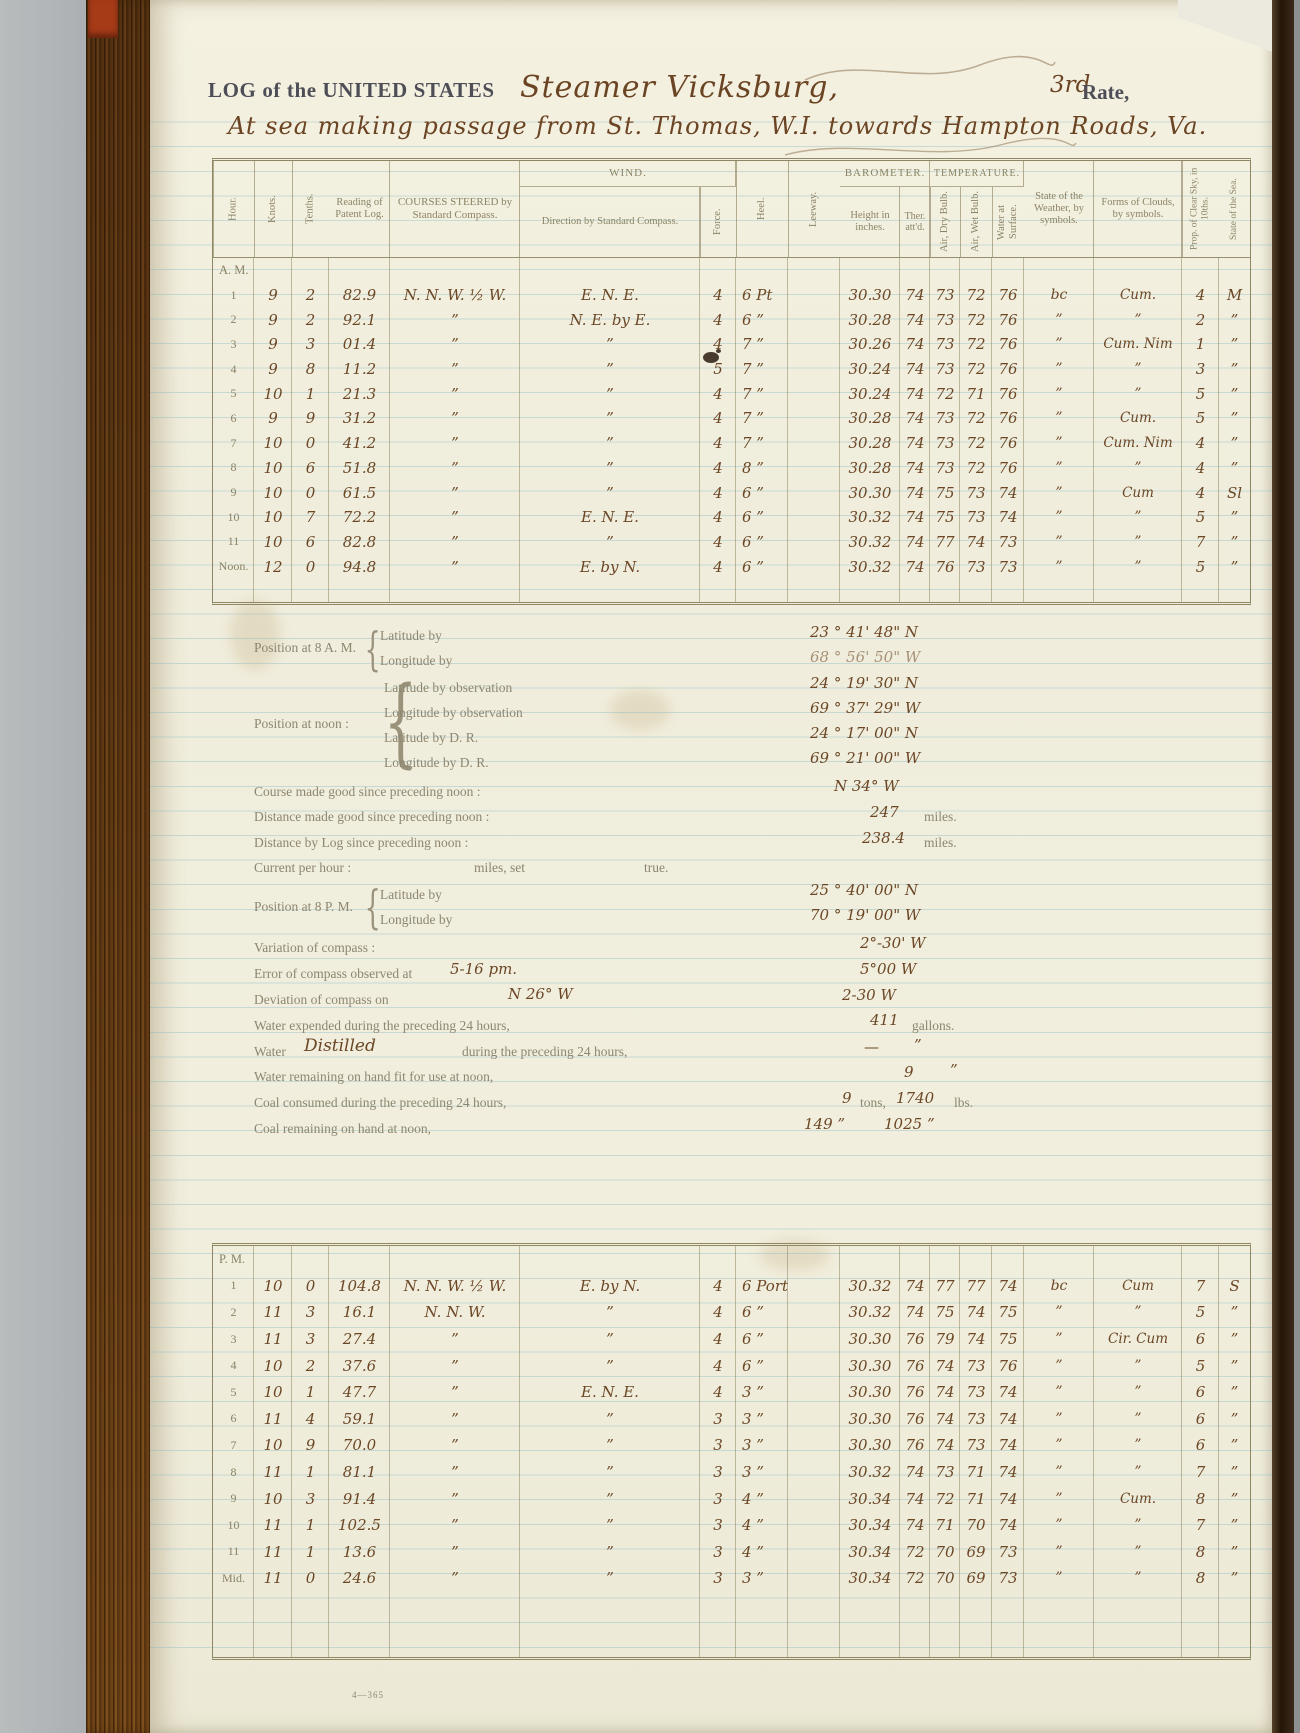  What do you see at coordinates (762, 344) in the screenshot?
I see `log-cell: 7 ”` at bounding box center [762, 344].